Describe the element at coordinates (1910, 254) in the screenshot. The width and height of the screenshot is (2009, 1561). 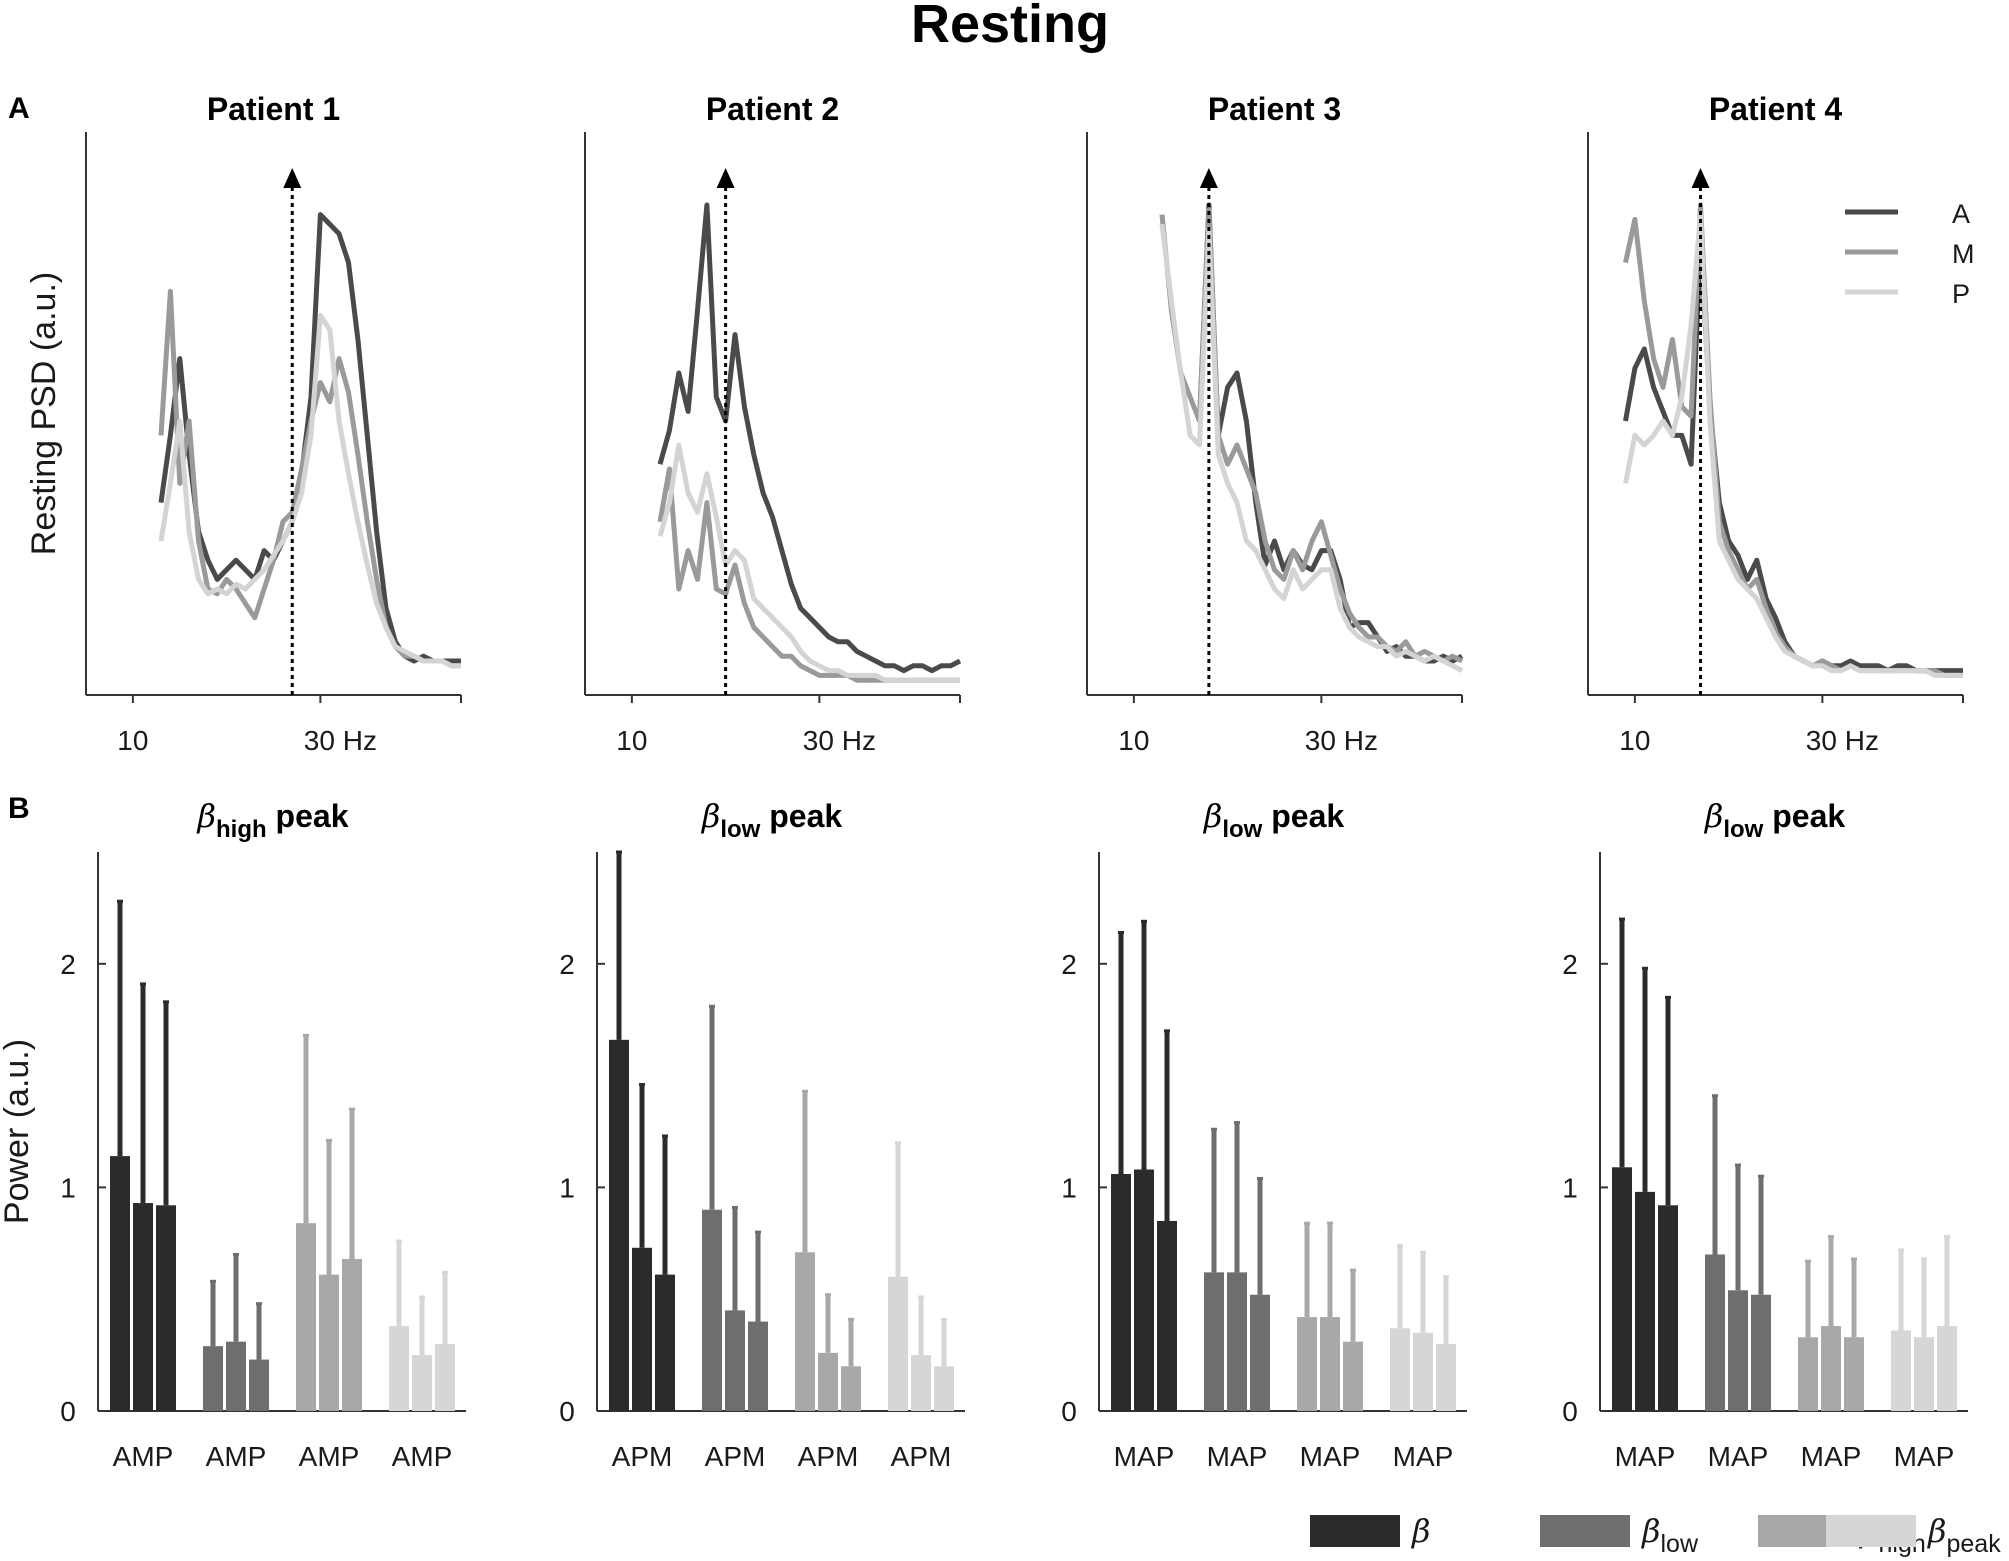
I see `line-legend: AMP` at that location.